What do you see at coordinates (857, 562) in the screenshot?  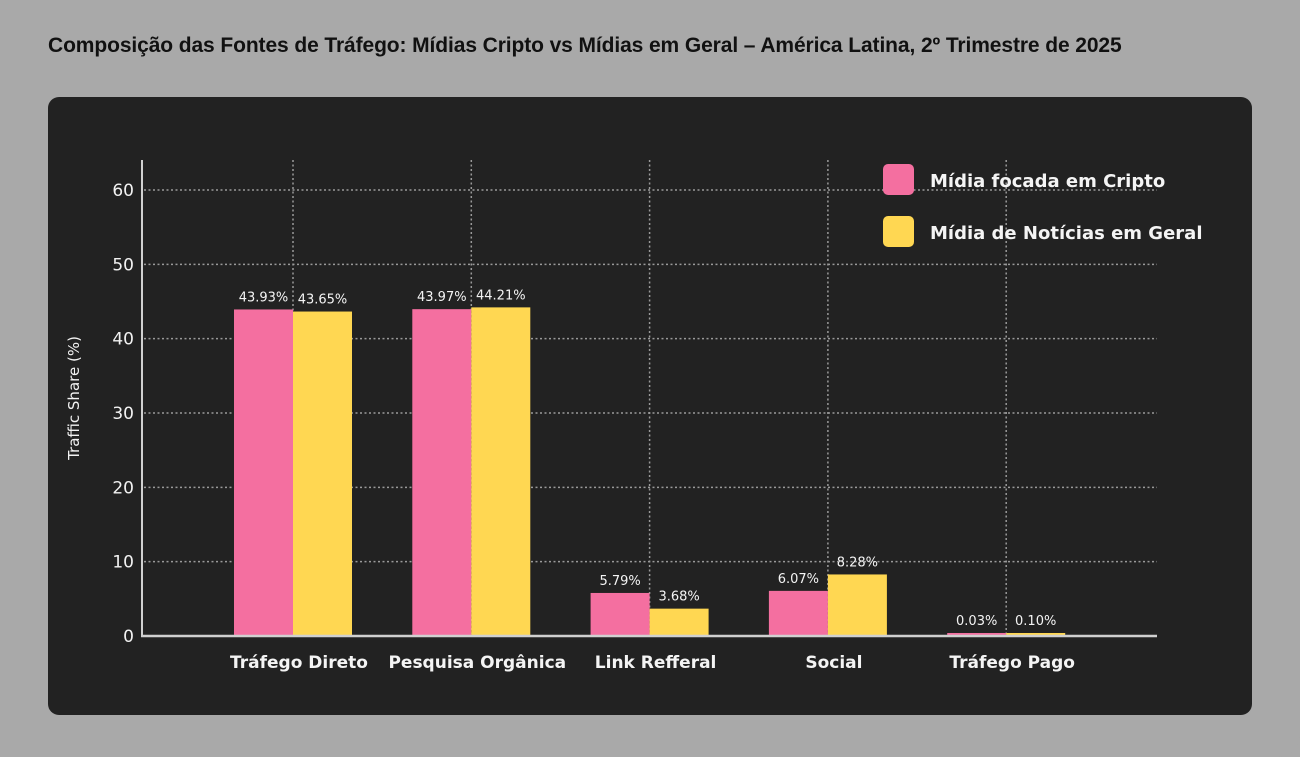 I see `bar-value-label: 8.28%` at bounding box center [857, 562].